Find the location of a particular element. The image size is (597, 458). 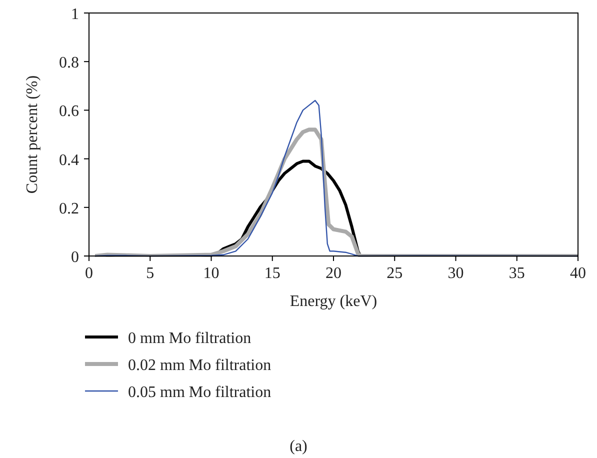

x-axis-title: Energy (keV) is located at coordinates (334, 301).